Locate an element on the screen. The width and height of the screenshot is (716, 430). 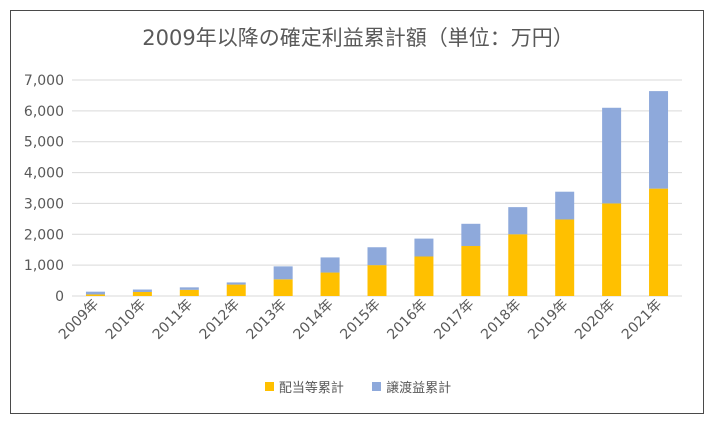
x-tick-label: 2021年 is located at coordinates (642, 320).